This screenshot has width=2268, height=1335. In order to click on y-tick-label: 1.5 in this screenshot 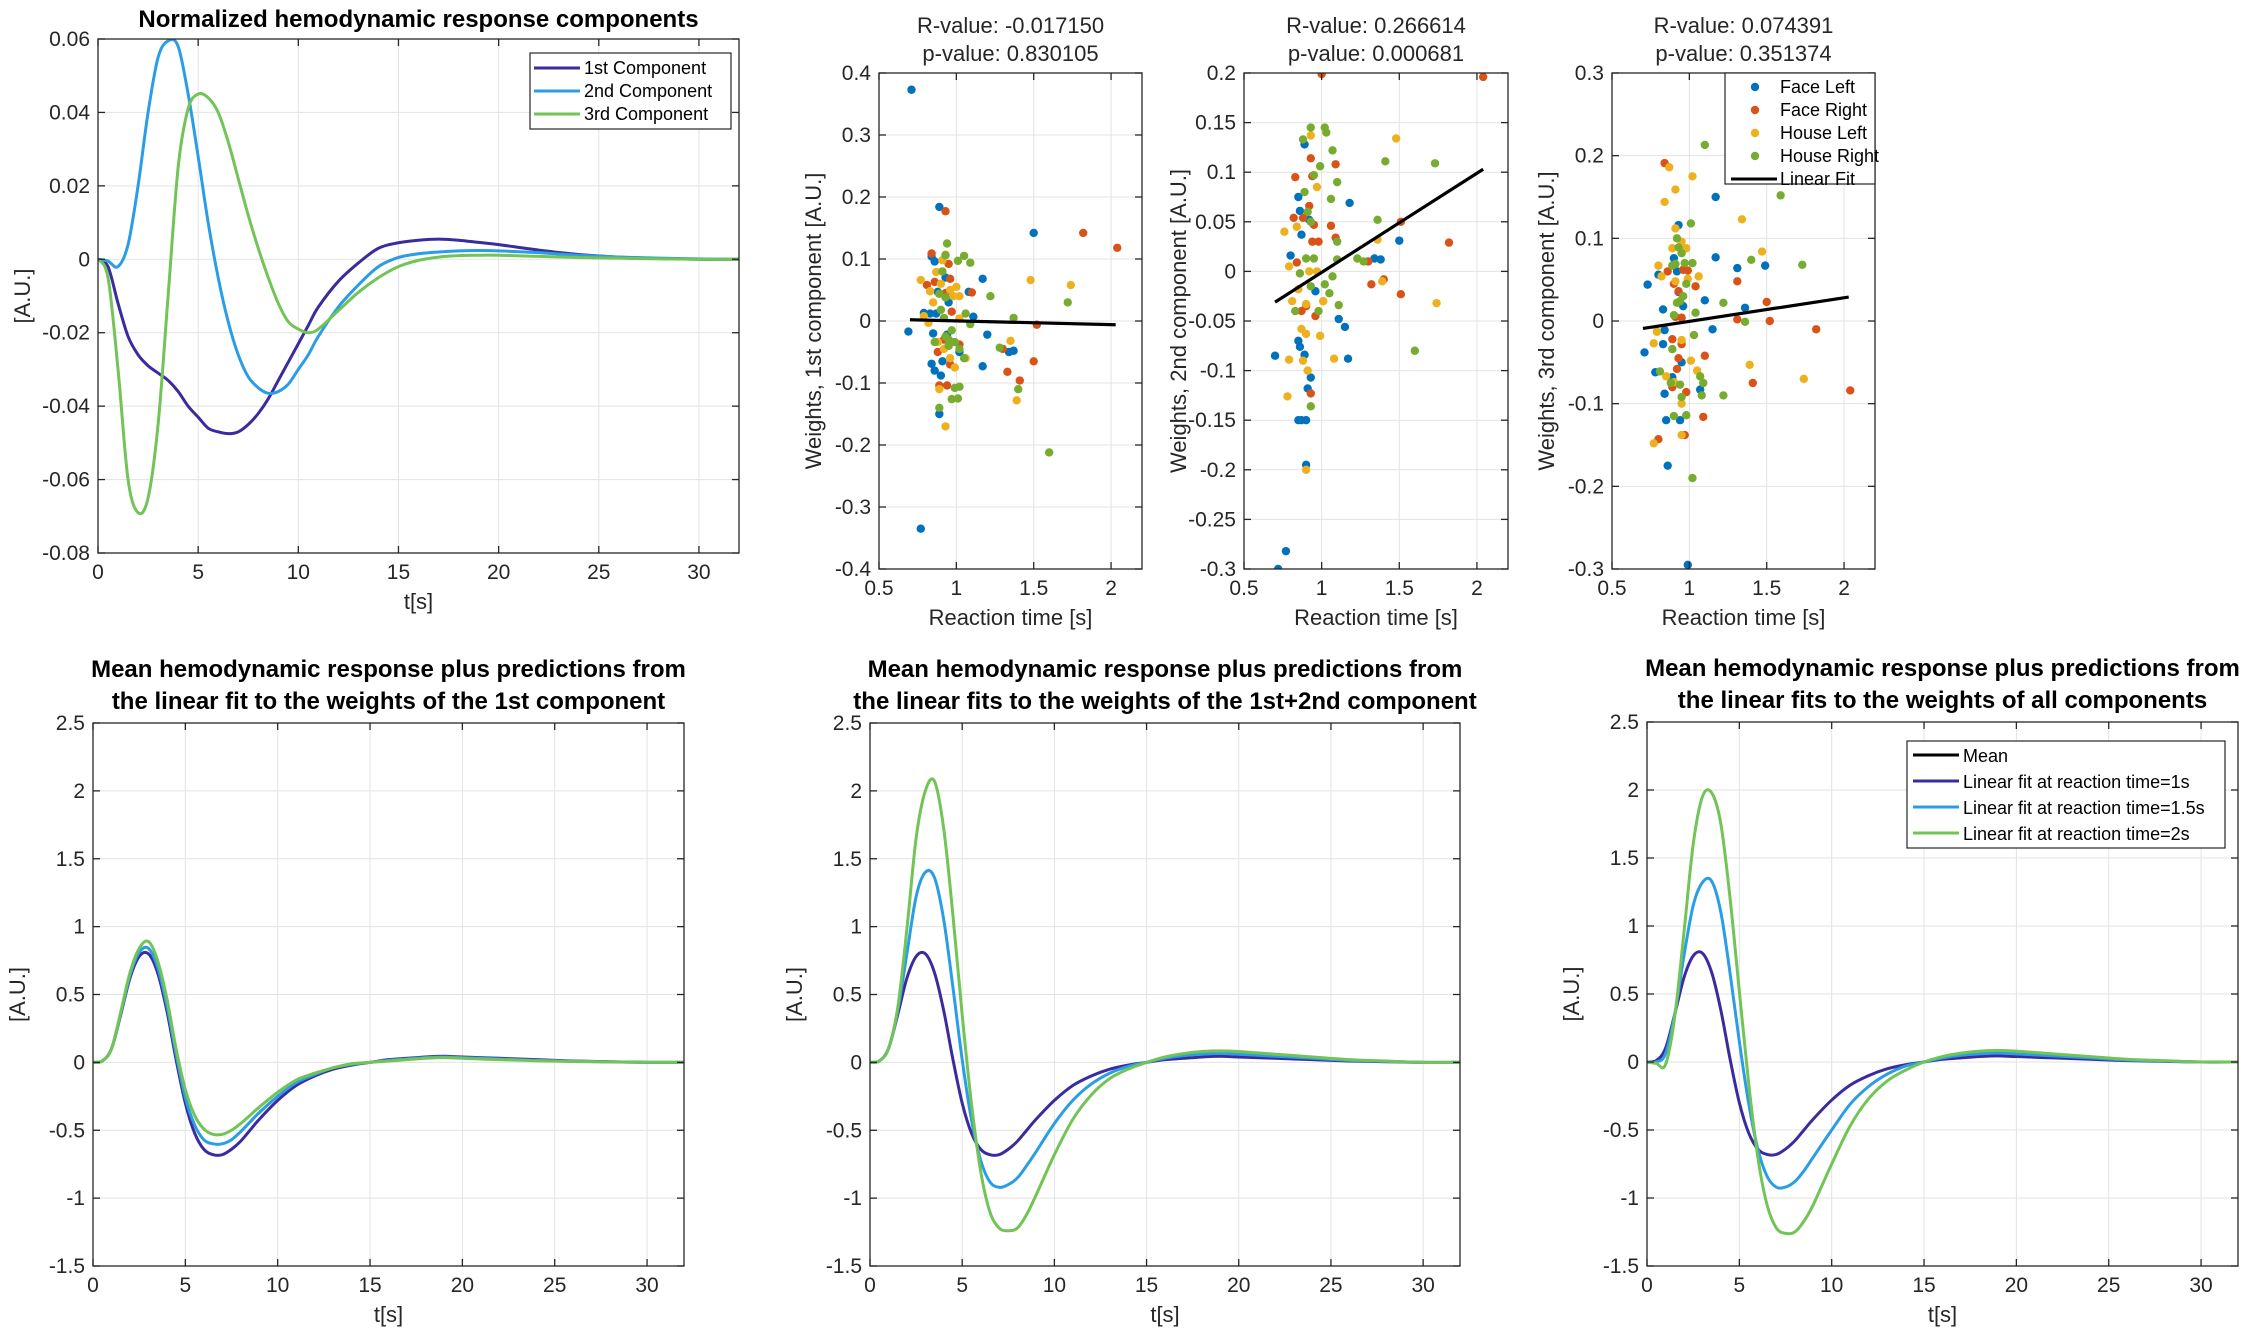, I will do `click(1624, 858)`.